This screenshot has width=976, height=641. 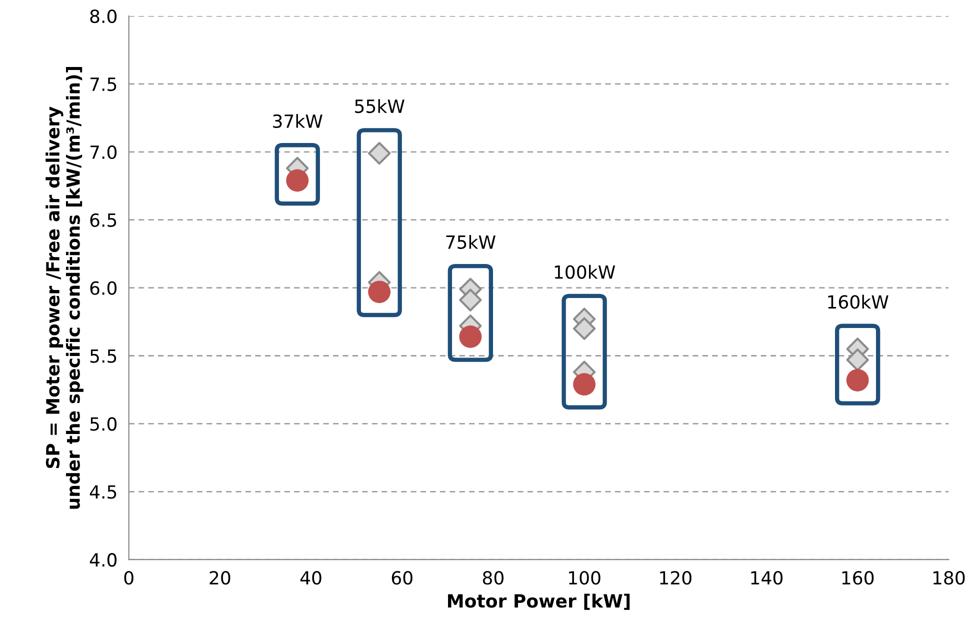 I want to click on annotation: 160kW, so click(x=858, y=301).